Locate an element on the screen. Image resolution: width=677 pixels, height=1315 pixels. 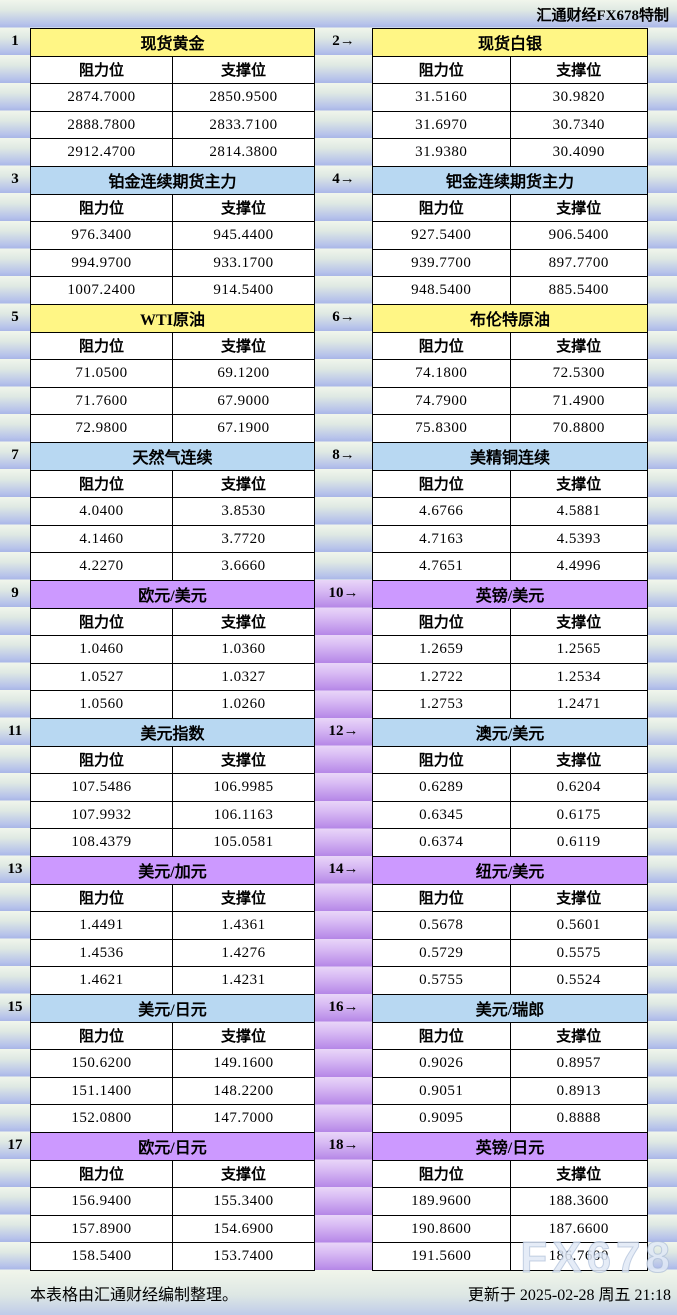
row-number: 5 is located at coordinates (15, 317).